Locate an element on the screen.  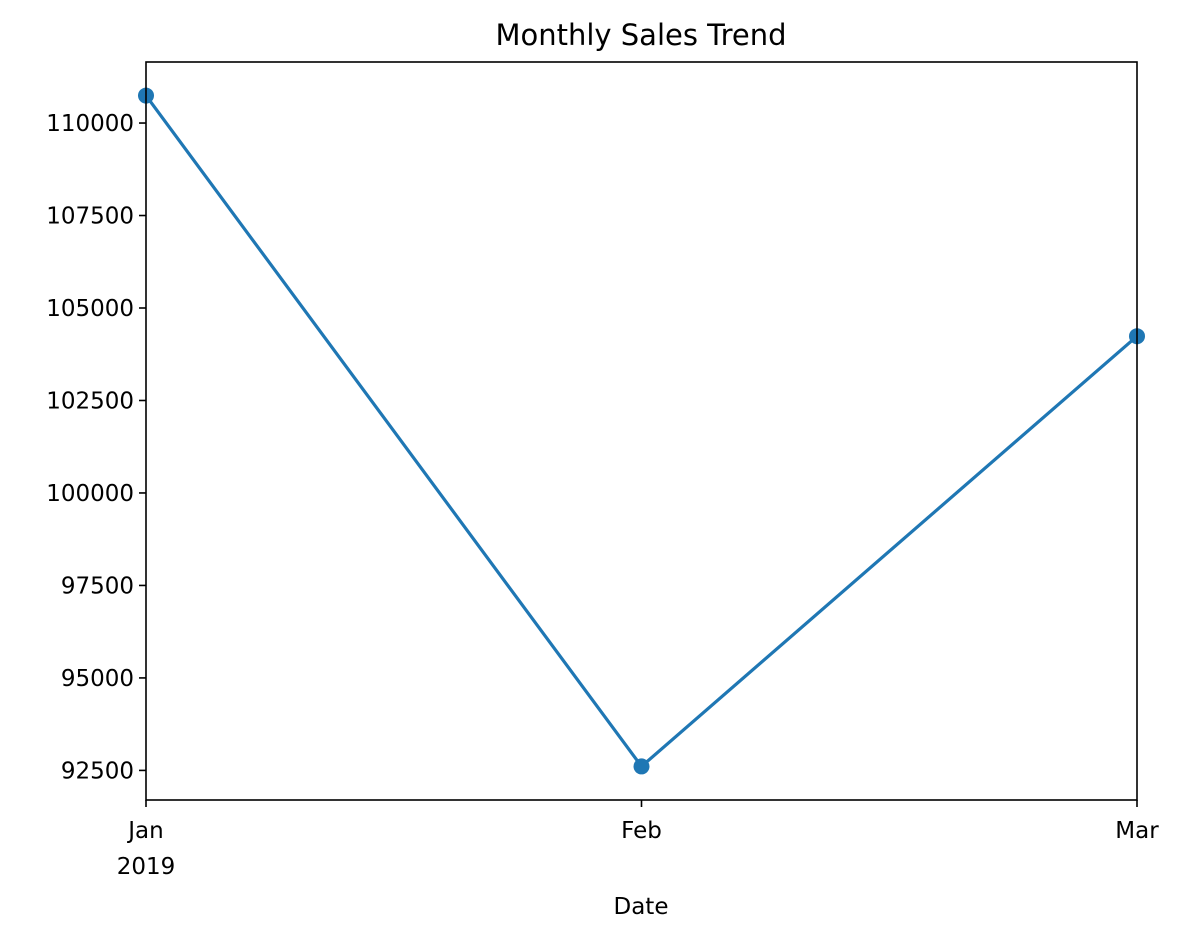
y-tick-label: 107500 is located at coordinates (90, 217).